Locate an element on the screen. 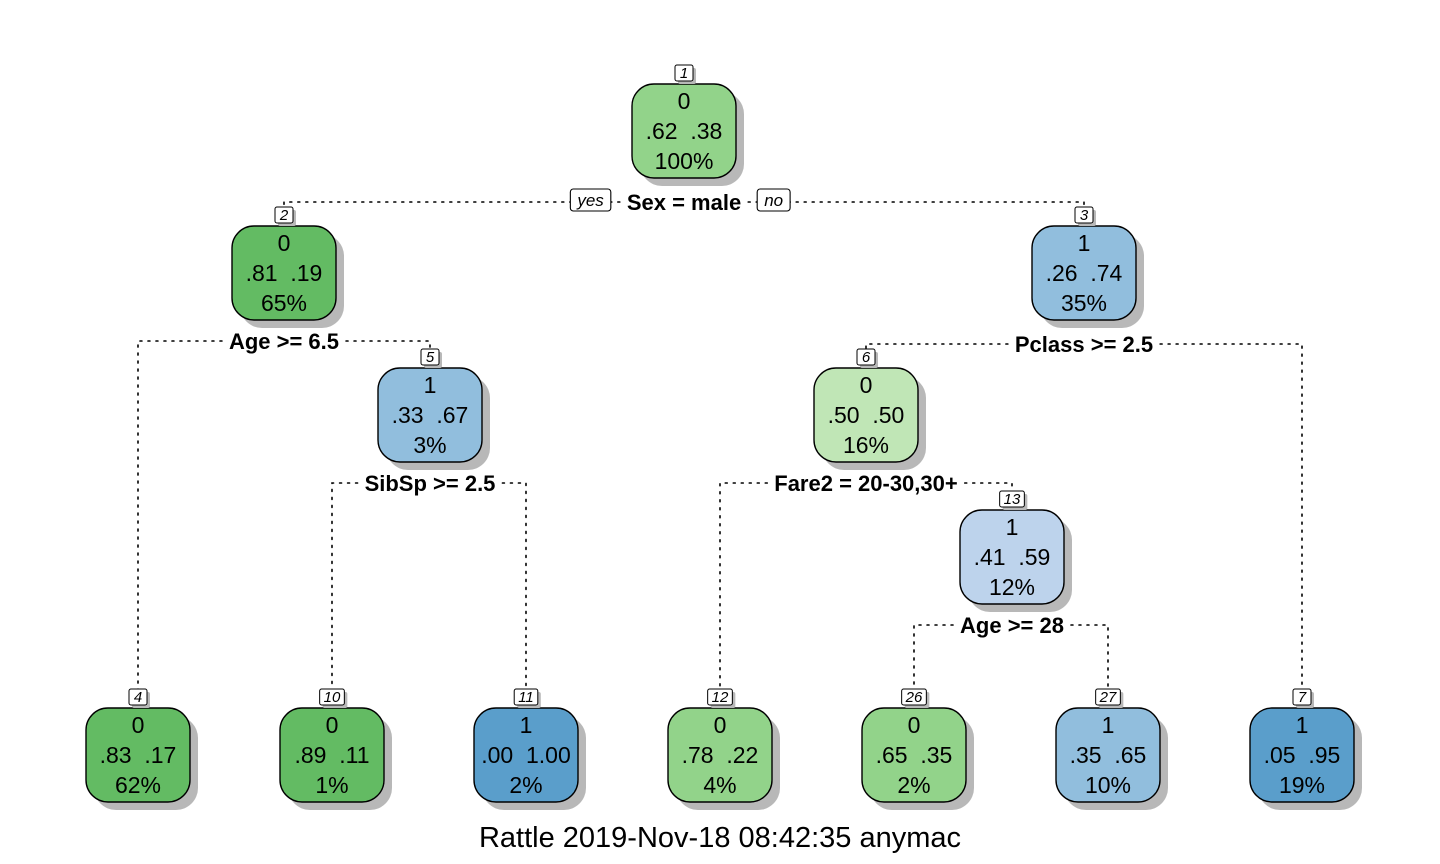  node-13: 1 .41 .59 12% 13 is located at coordinates (1015, 551).